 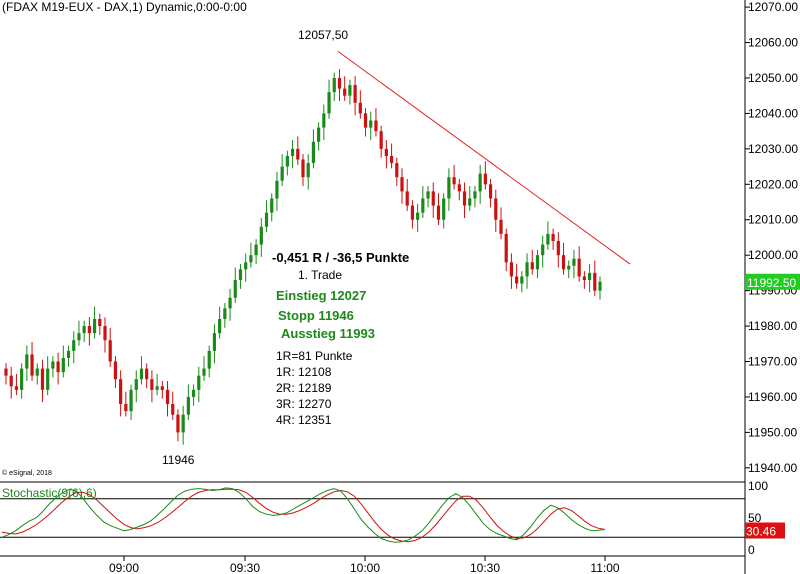 I want to click on time-tick-label: 09:00, so click(x=124, y=567).